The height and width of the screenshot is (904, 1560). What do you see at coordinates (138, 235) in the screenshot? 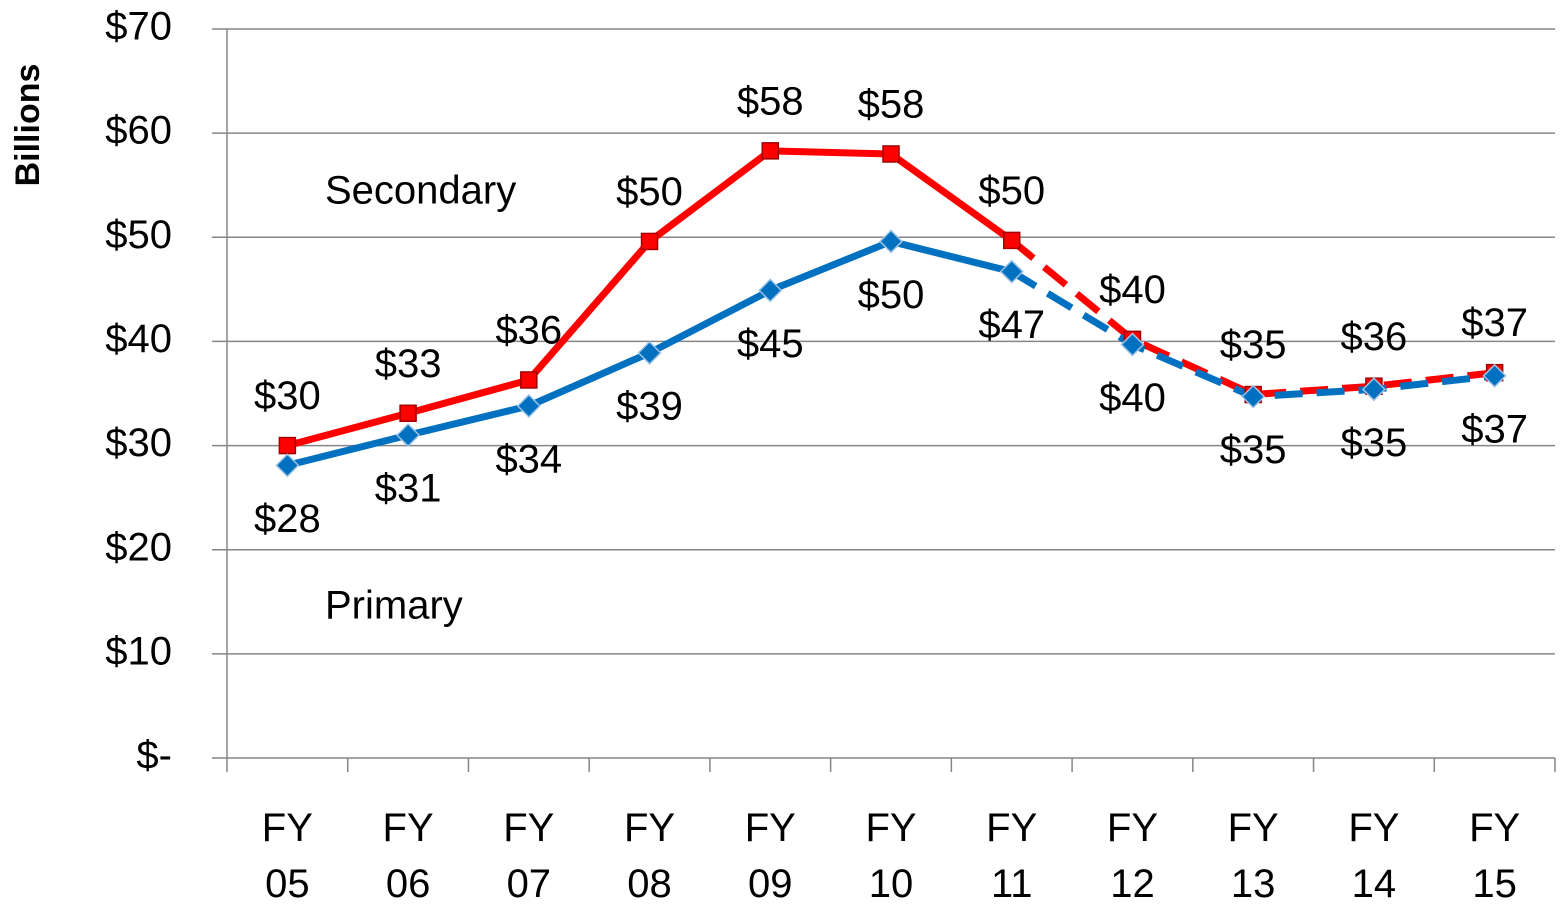
I see `y-tick-label: $50` at bounding box center [138, 235].